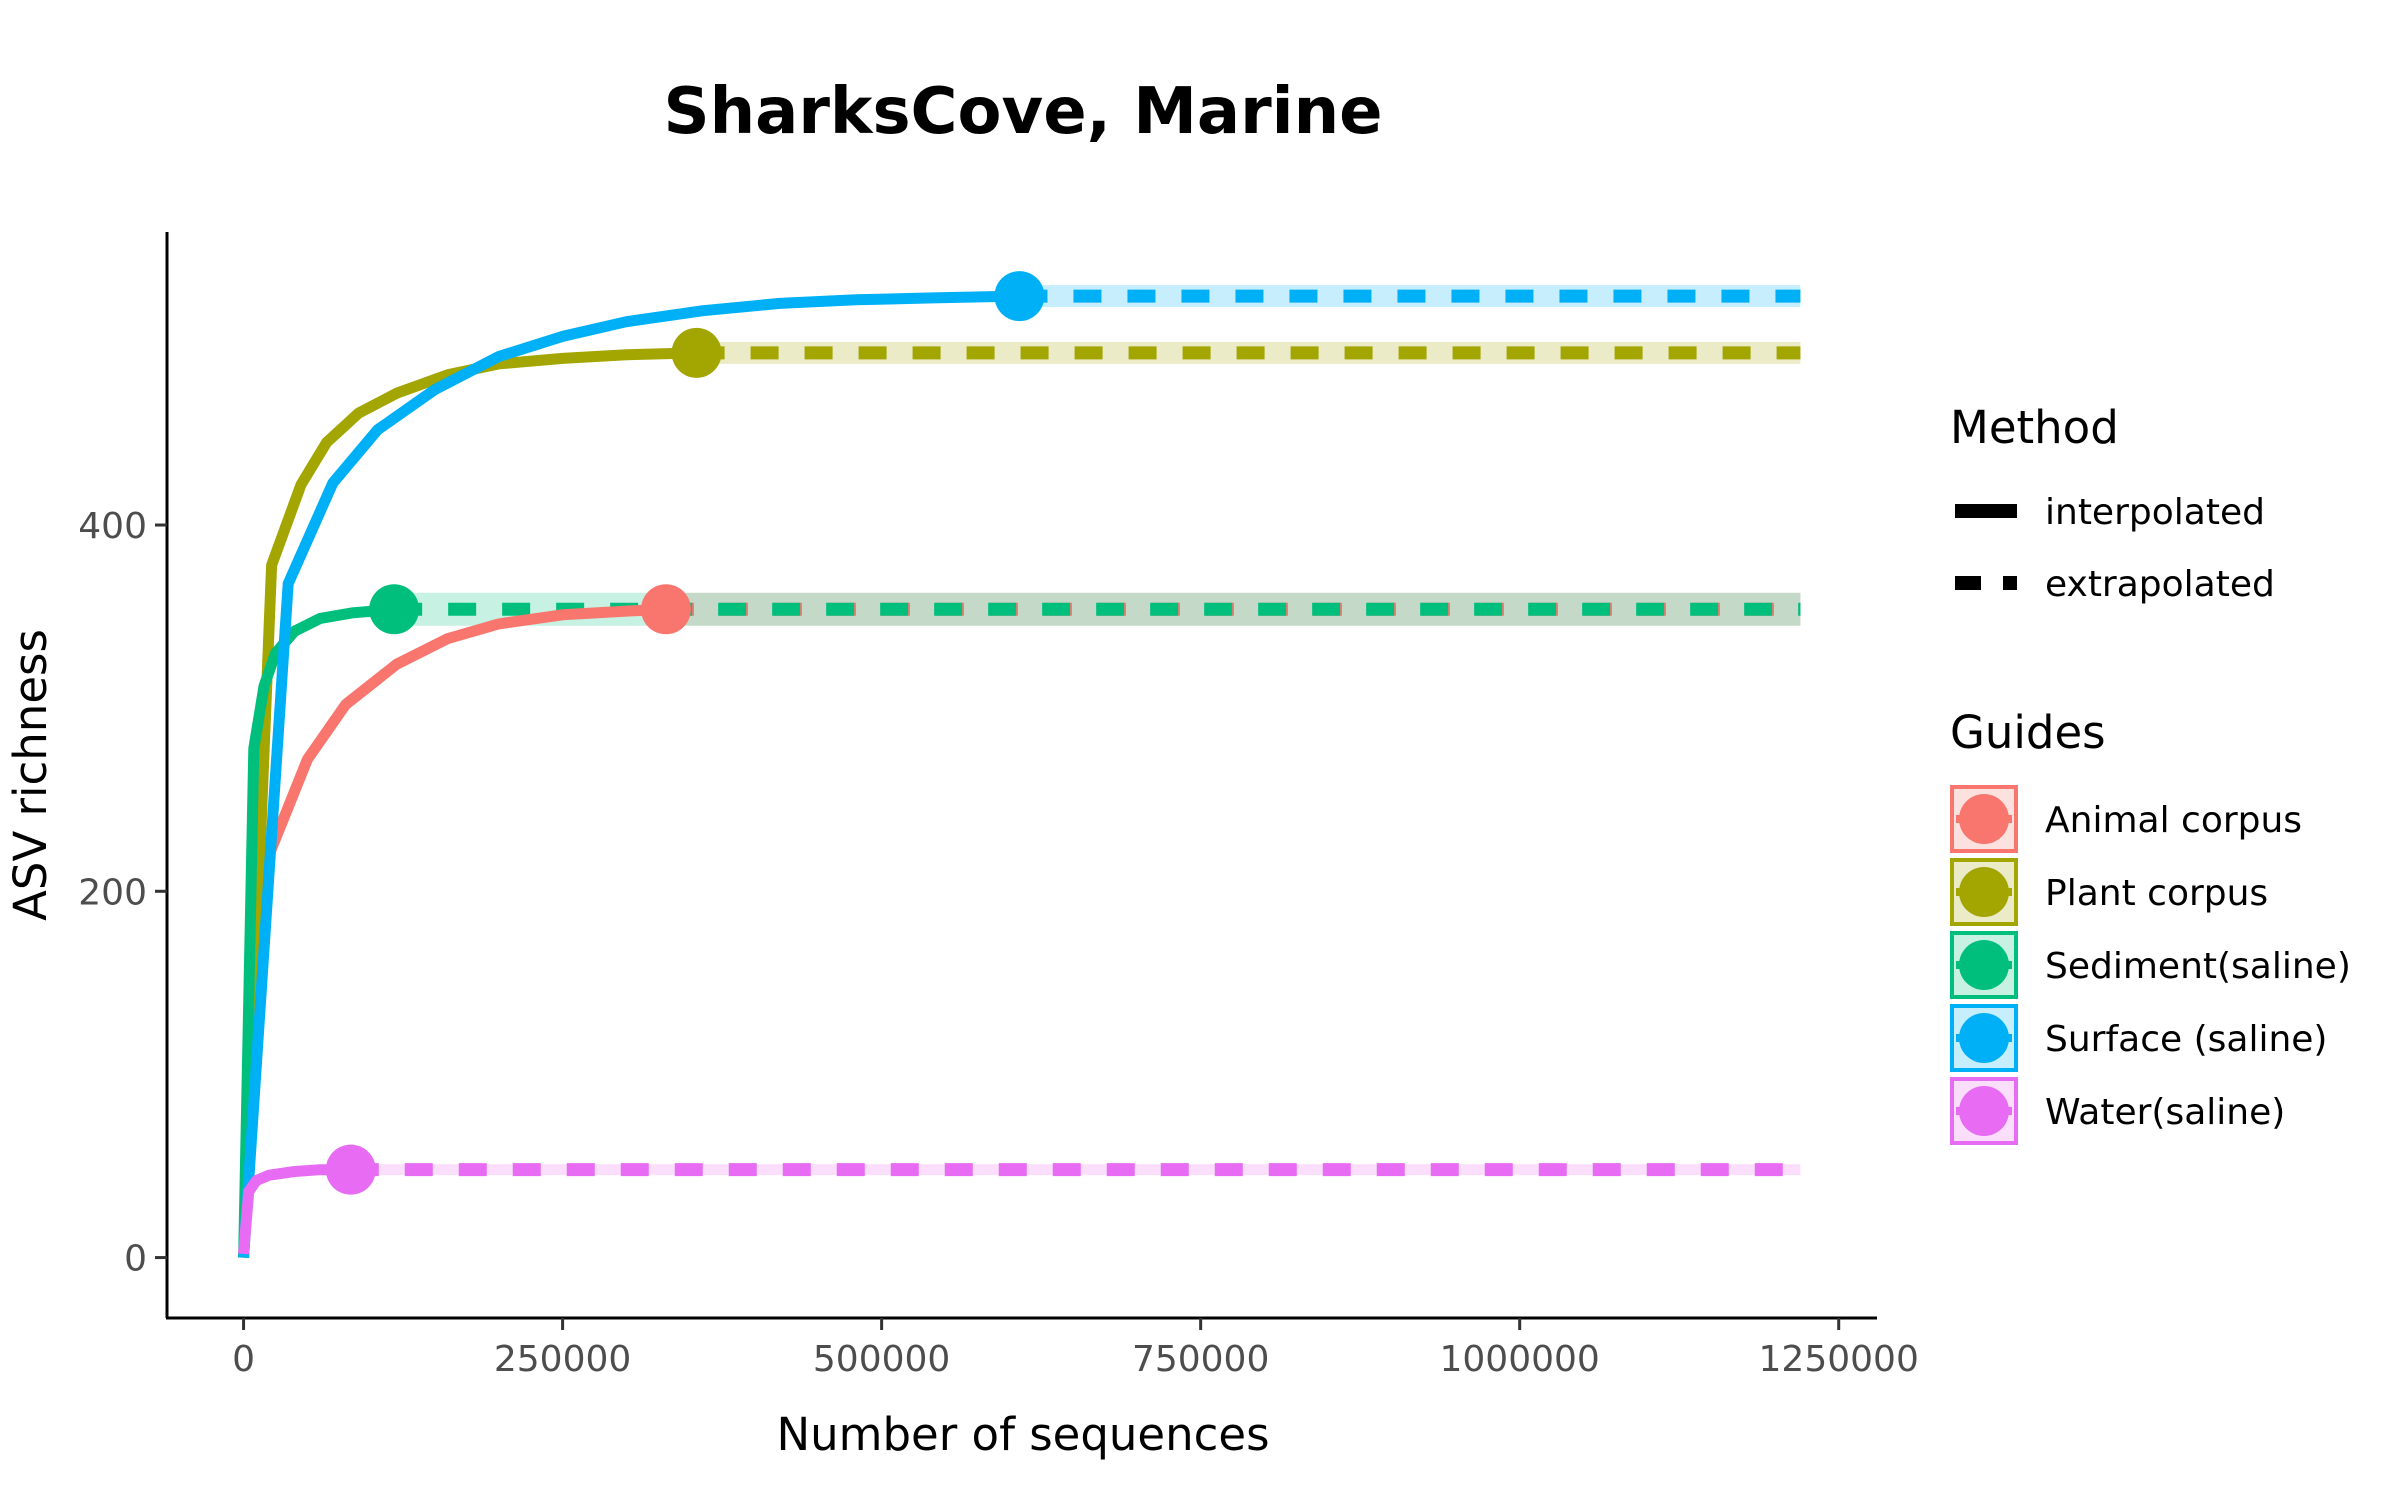 This screenshot has height=1500, width=2400. I want to click on legend-key-point-water-saline, so click(1984, 1111).